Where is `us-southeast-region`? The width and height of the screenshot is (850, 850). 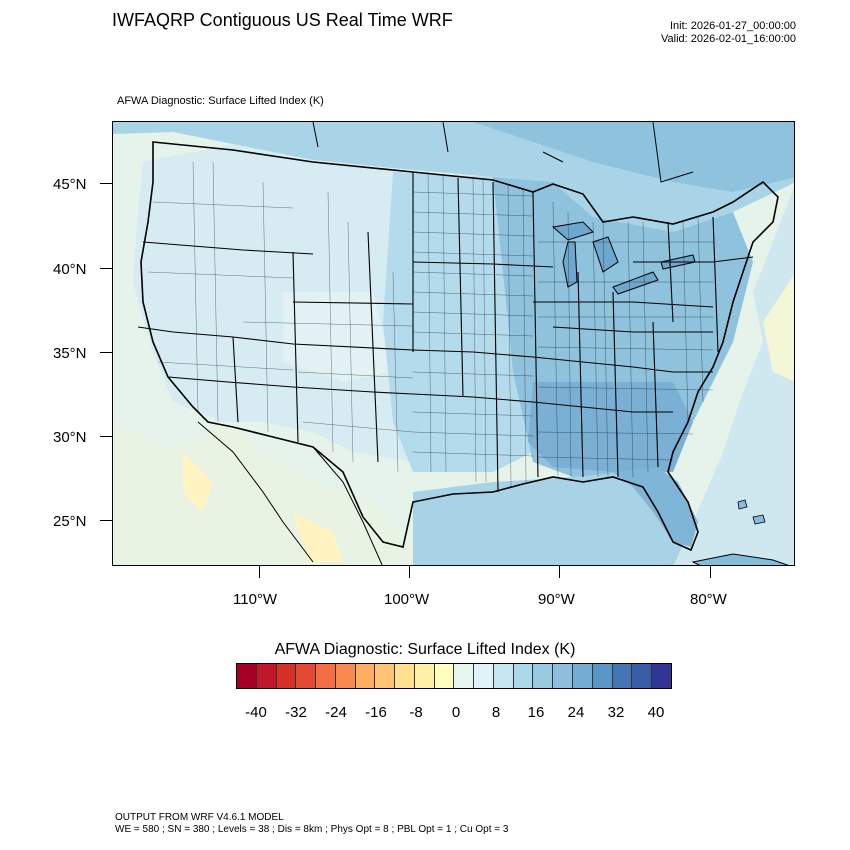
us-southeast-region is located at coordinates (610, 427).